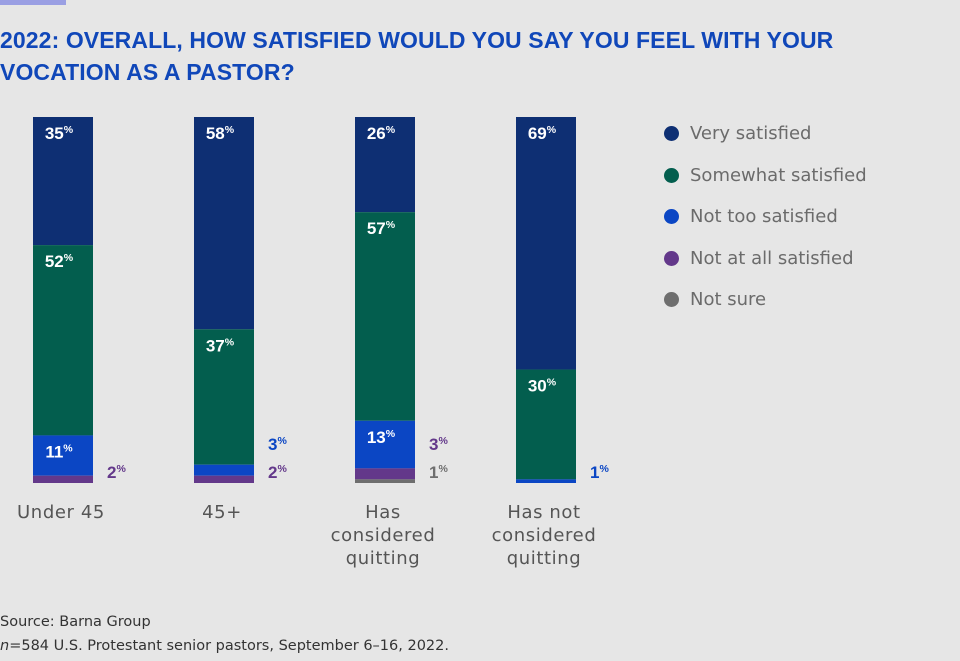  I want to click on legend-item: Not too satisfied, so click(765, 217).